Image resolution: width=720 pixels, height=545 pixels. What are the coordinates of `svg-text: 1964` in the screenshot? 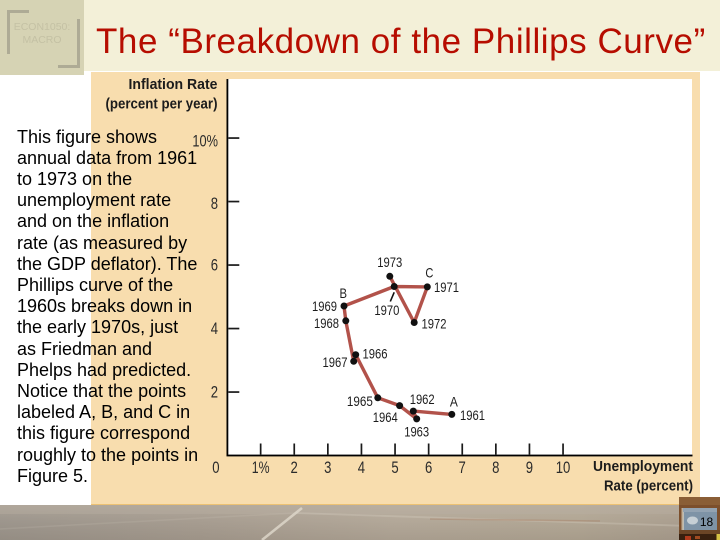 It's located at (385, 417).